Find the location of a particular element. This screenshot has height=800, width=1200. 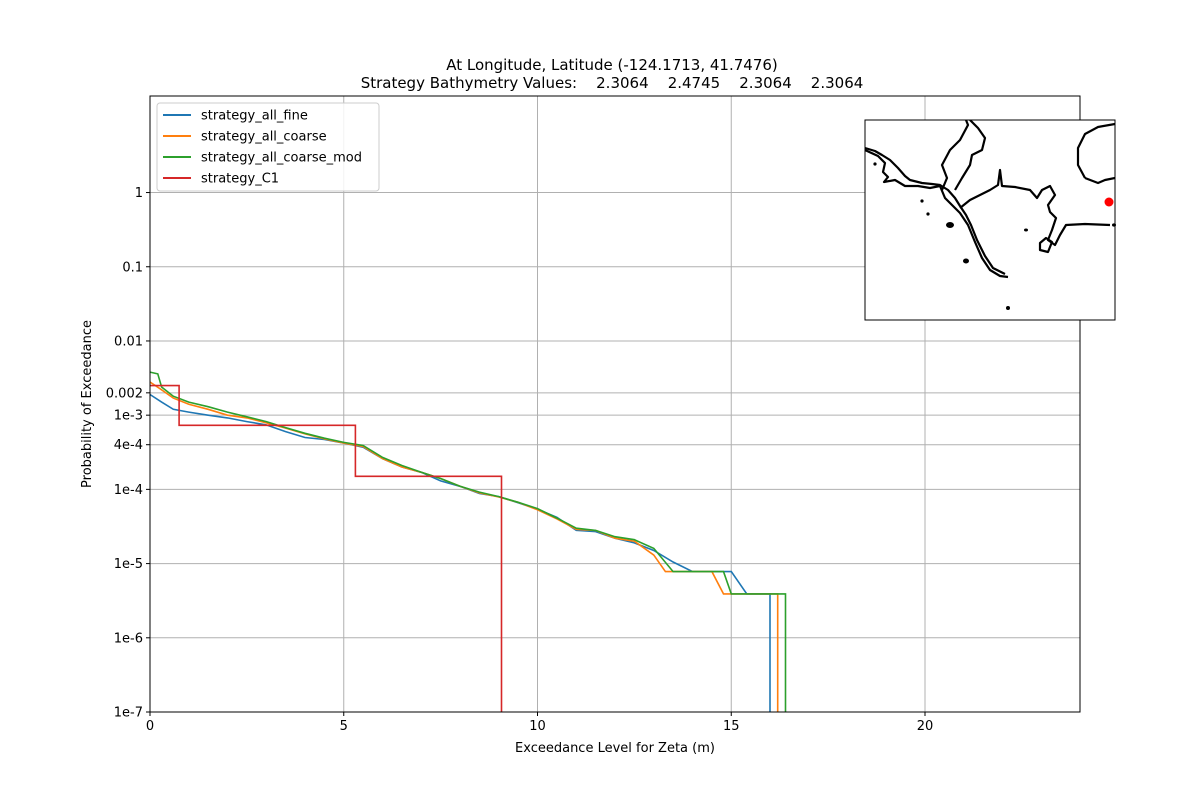

x-tick-label: 20 is located at coordinates (925, 726).